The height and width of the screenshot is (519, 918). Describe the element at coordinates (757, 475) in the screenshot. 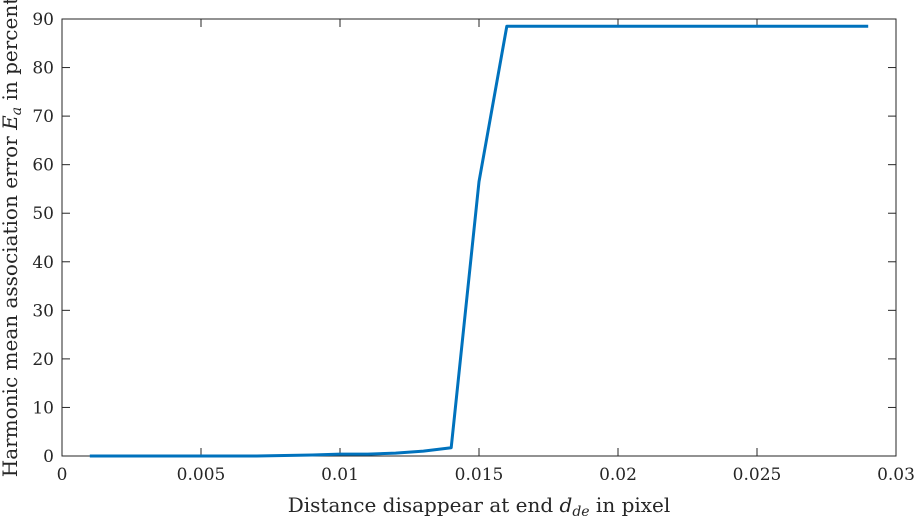

I see `x-tick-label: 0.025` at that location.